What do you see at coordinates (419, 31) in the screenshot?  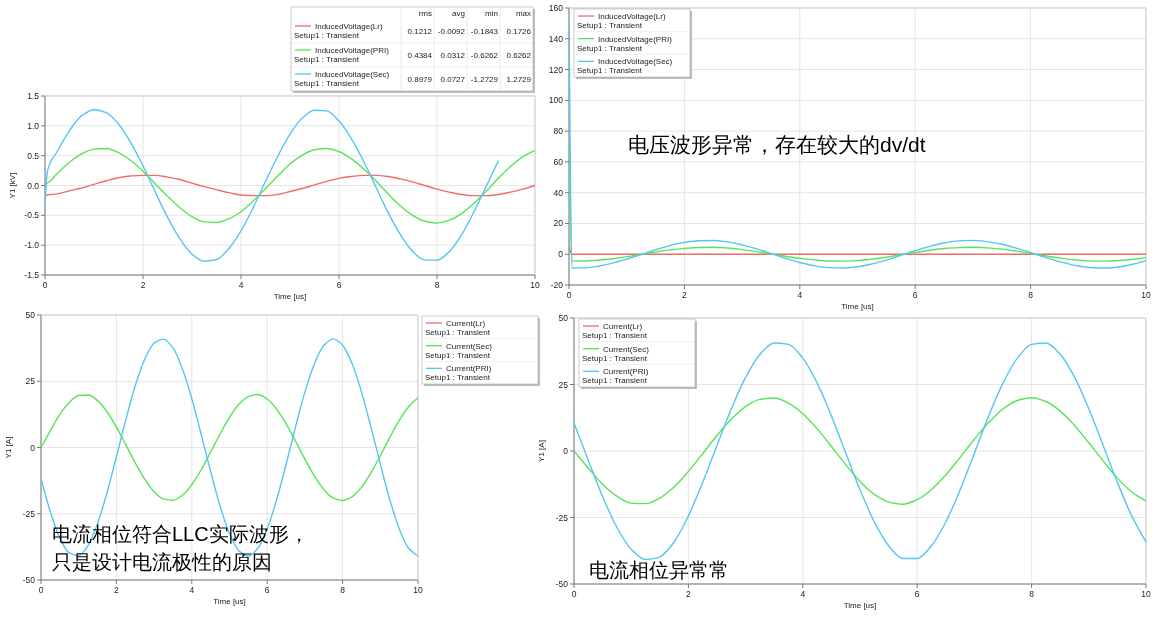 I see `text: 0.1212` at bounding box center [419, 31].